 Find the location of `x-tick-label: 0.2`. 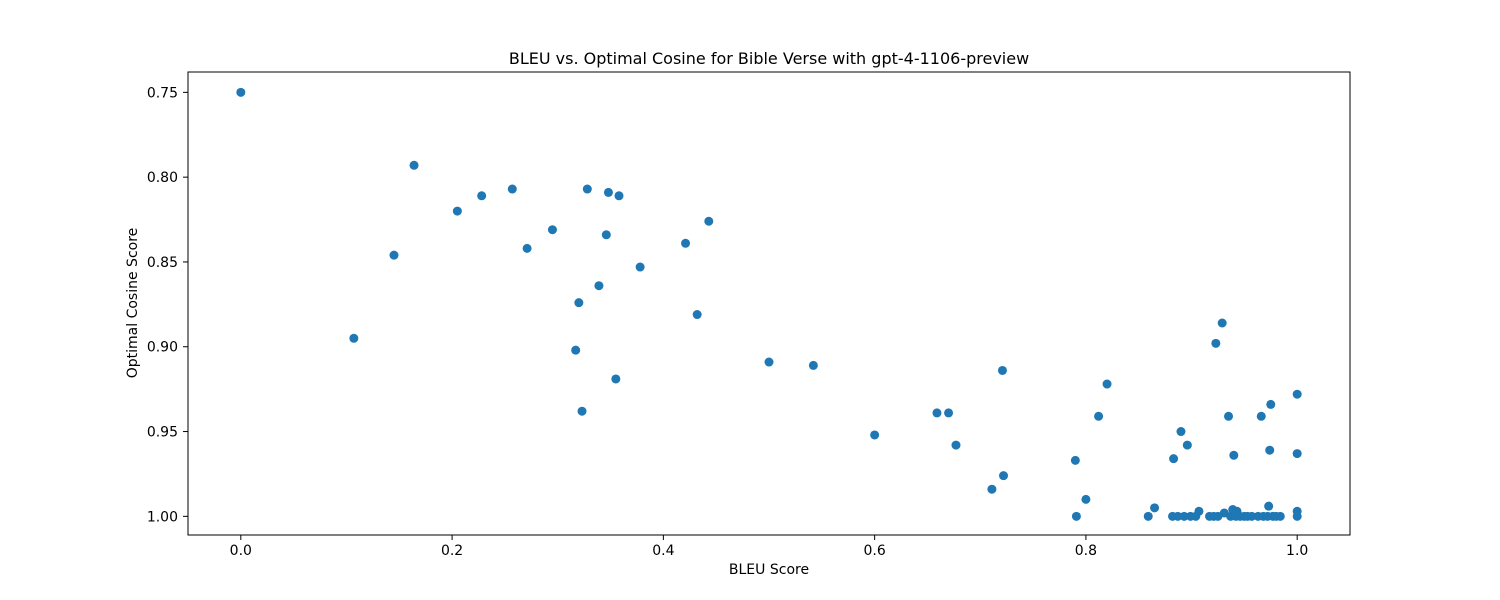

x-tick-label: 0.2 is located at coordinates (452, 551).